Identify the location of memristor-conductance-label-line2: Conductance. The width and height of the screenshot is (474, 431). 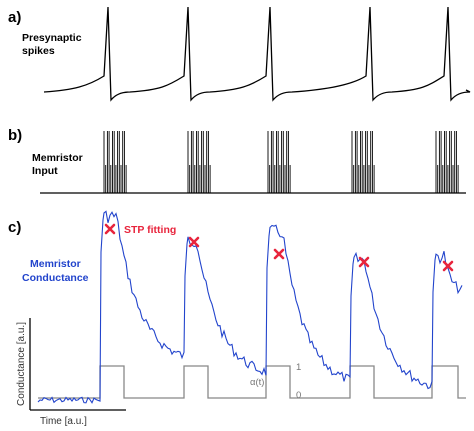
(55, 278).